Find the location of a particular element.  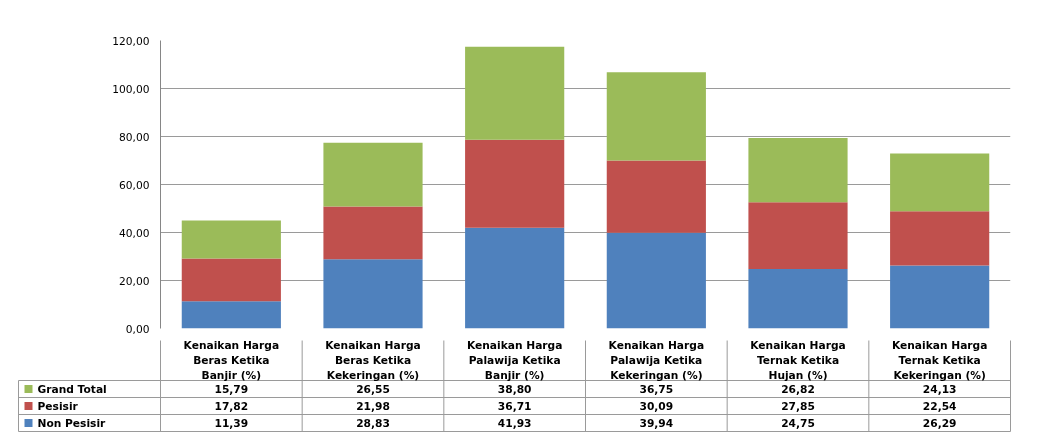

data-label: 36,71 is located at coordinates (514, 406).